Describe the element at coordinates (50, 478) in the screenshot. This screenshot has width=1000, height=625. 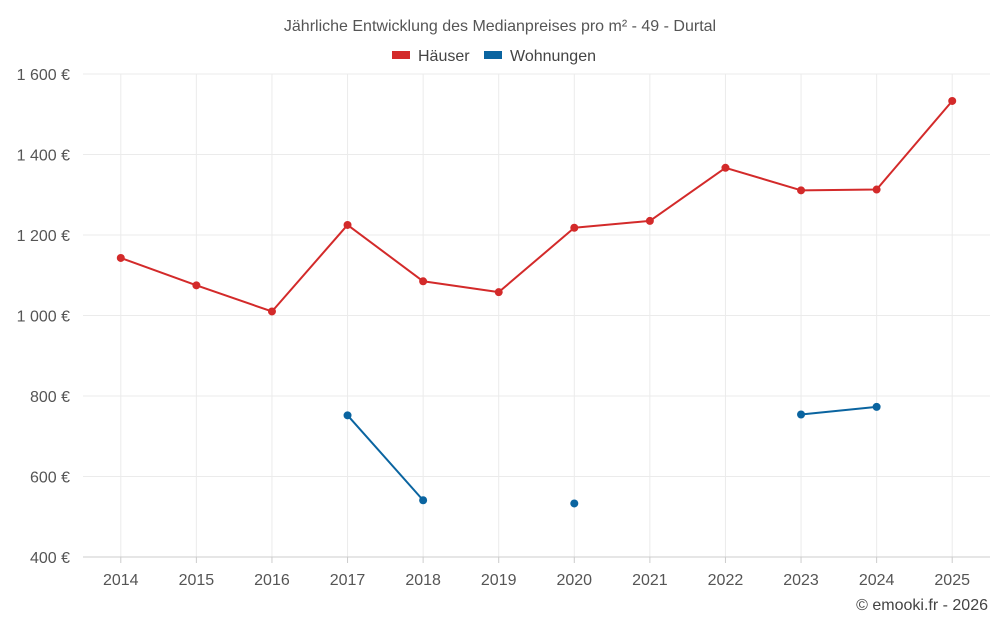
I see `y-tick-label: 600 €` at that location.